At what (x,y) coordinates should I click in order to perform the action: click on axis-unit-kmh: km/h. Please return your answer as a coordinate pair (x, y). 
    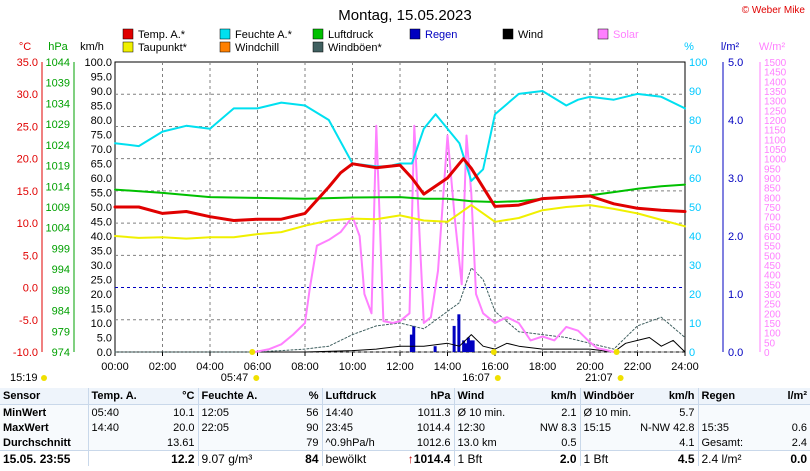
    Looking at the image, I should click on (92, 47).